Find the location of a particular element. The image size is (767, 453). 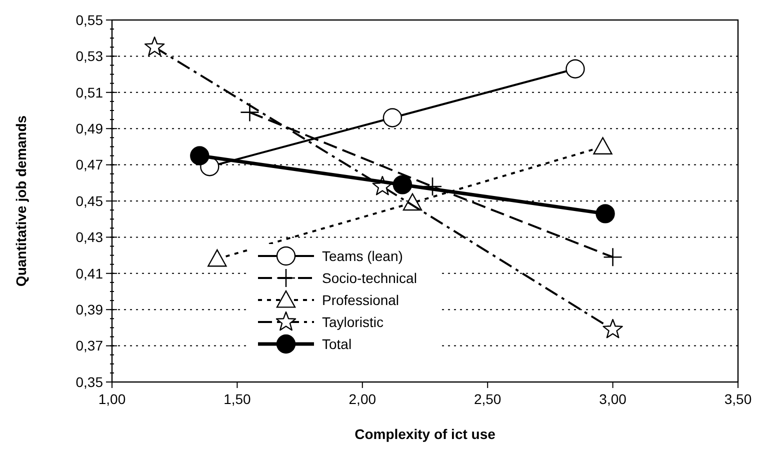

y-tick-label: 0,35 is located at coordinates (90, 382).